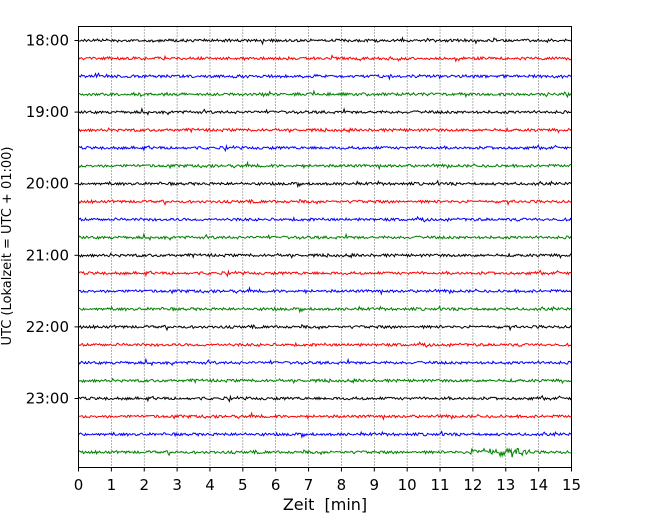 The height and width of the screenshot is (520, 650). Describe the element at coordinates (327, 480) in the screenshot. I see `x-axis-ticks: 0 1 2 3 4 5 6 7 8 9 10 11 12 13 14 15` at that location.